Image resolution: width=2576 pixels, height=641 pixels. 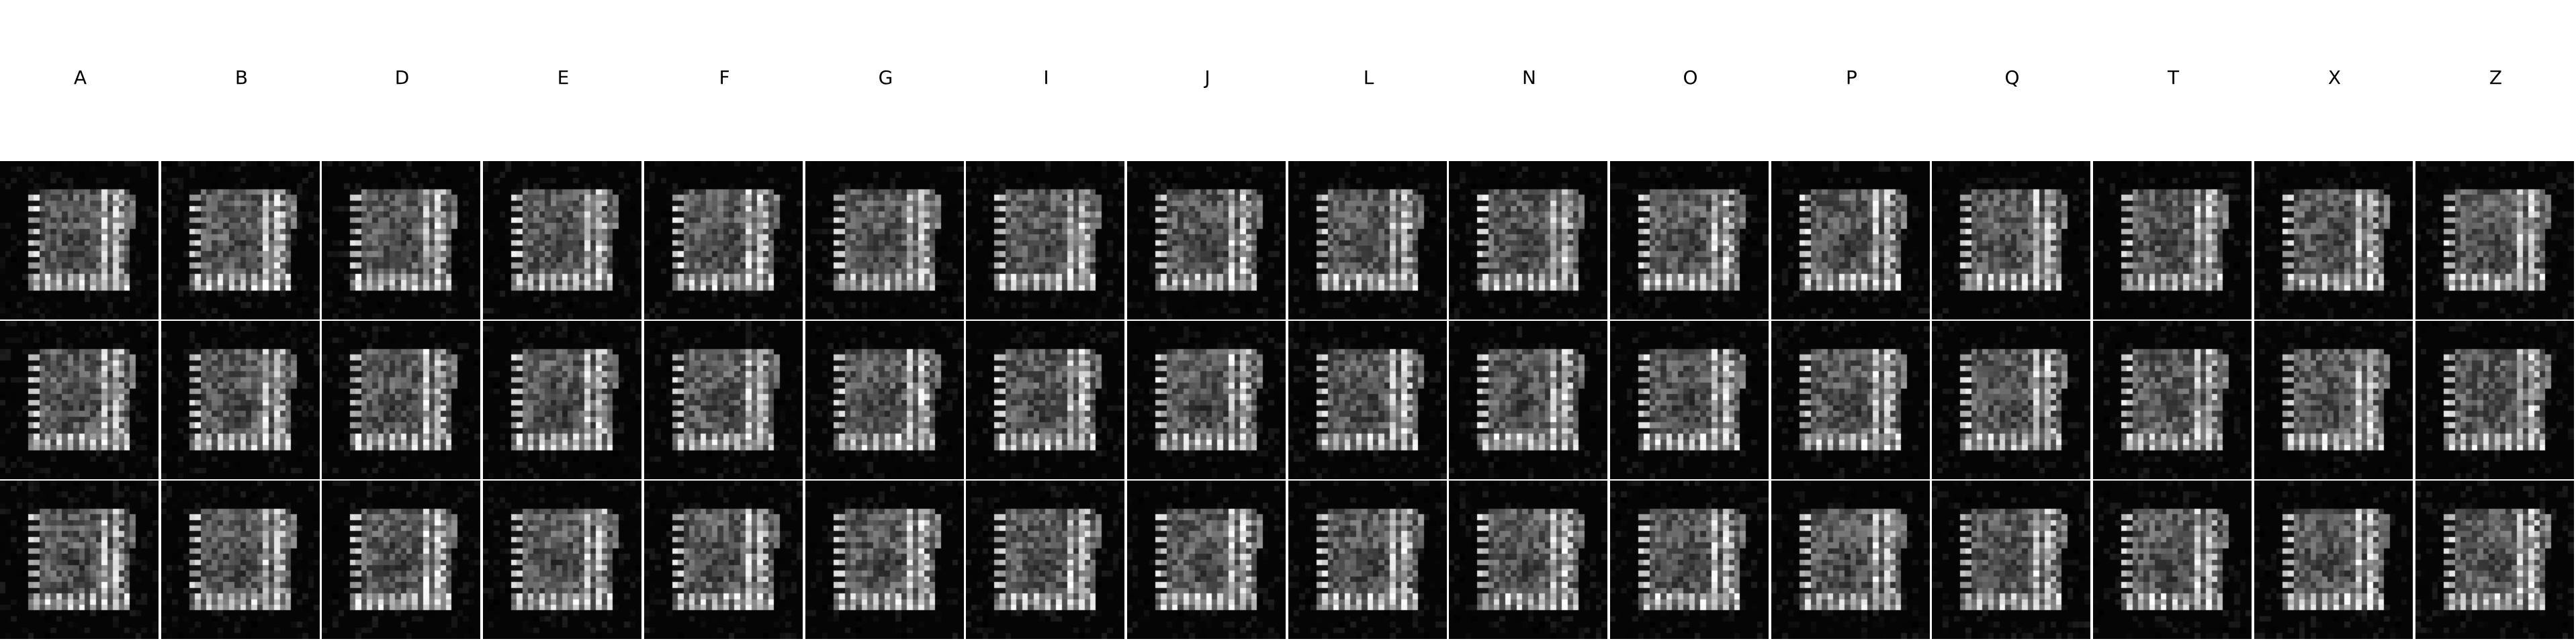 I want to click on column-label-g: G, so click(x=885, y=77).